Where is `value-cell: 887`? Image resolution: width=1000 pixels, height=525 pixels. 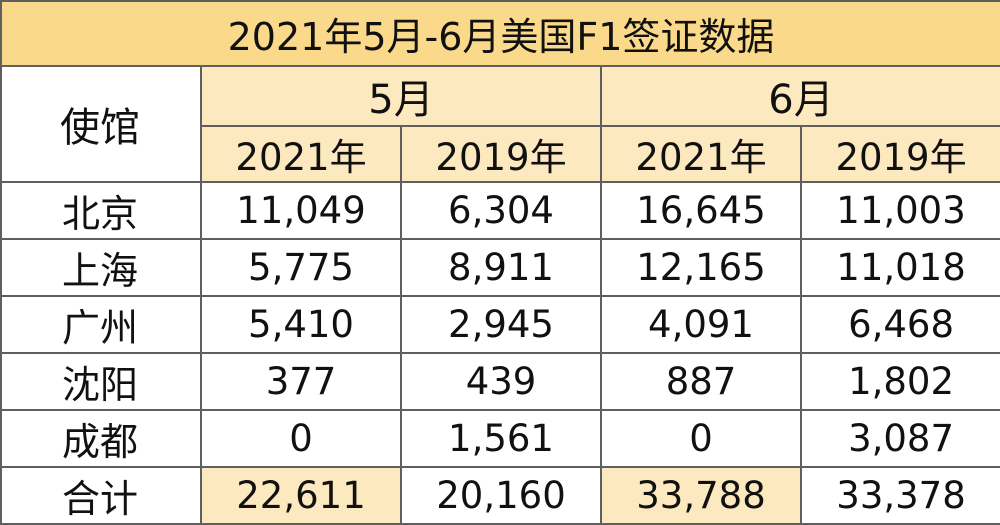 value-cell: 887 is located at coordinates (701, 381).